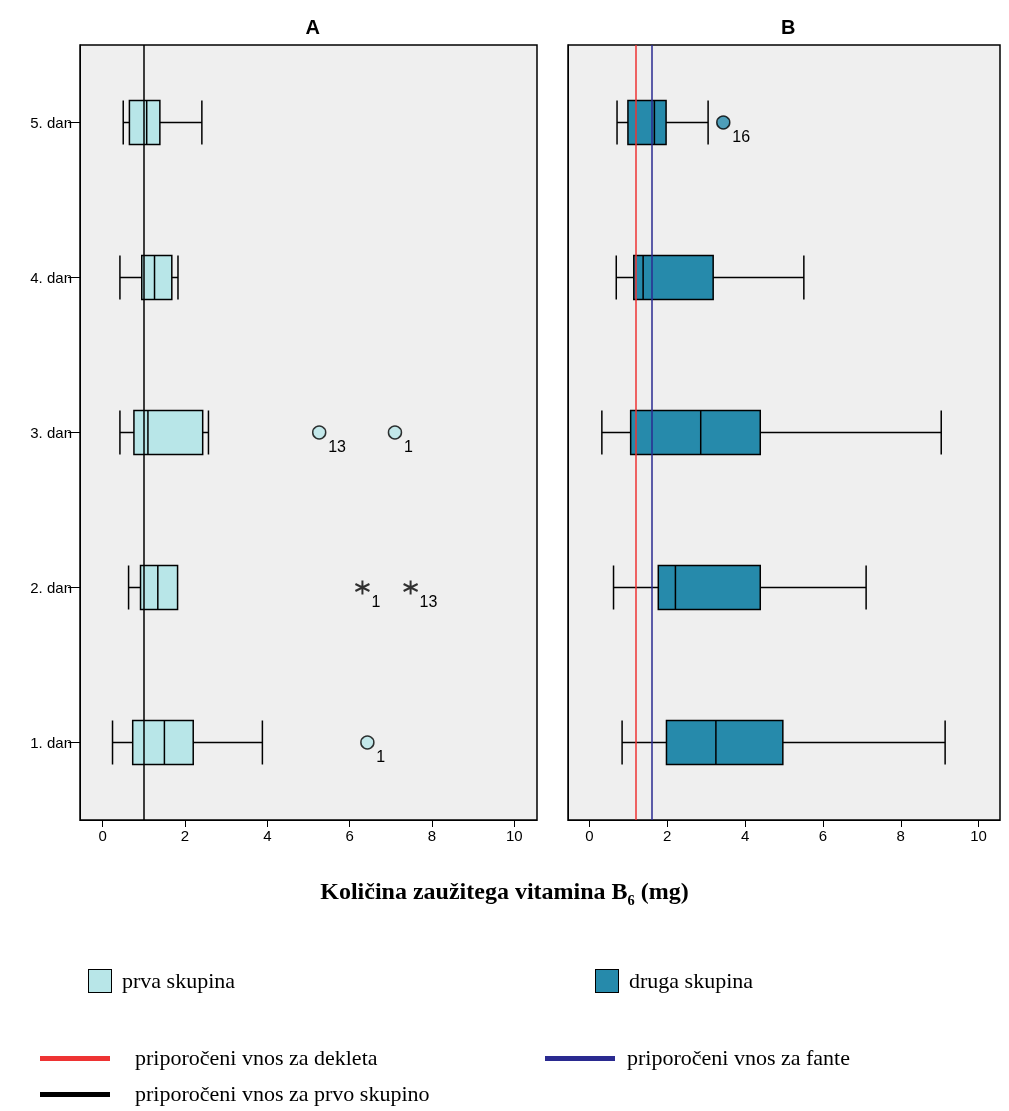 The width and height of the screenshot is (1009, 1111). What do you see at coordinates (738, 1058) in the screenshot?
I see `legend-label: priporočeni vnos za fante` at bounding box center [738, 1058].